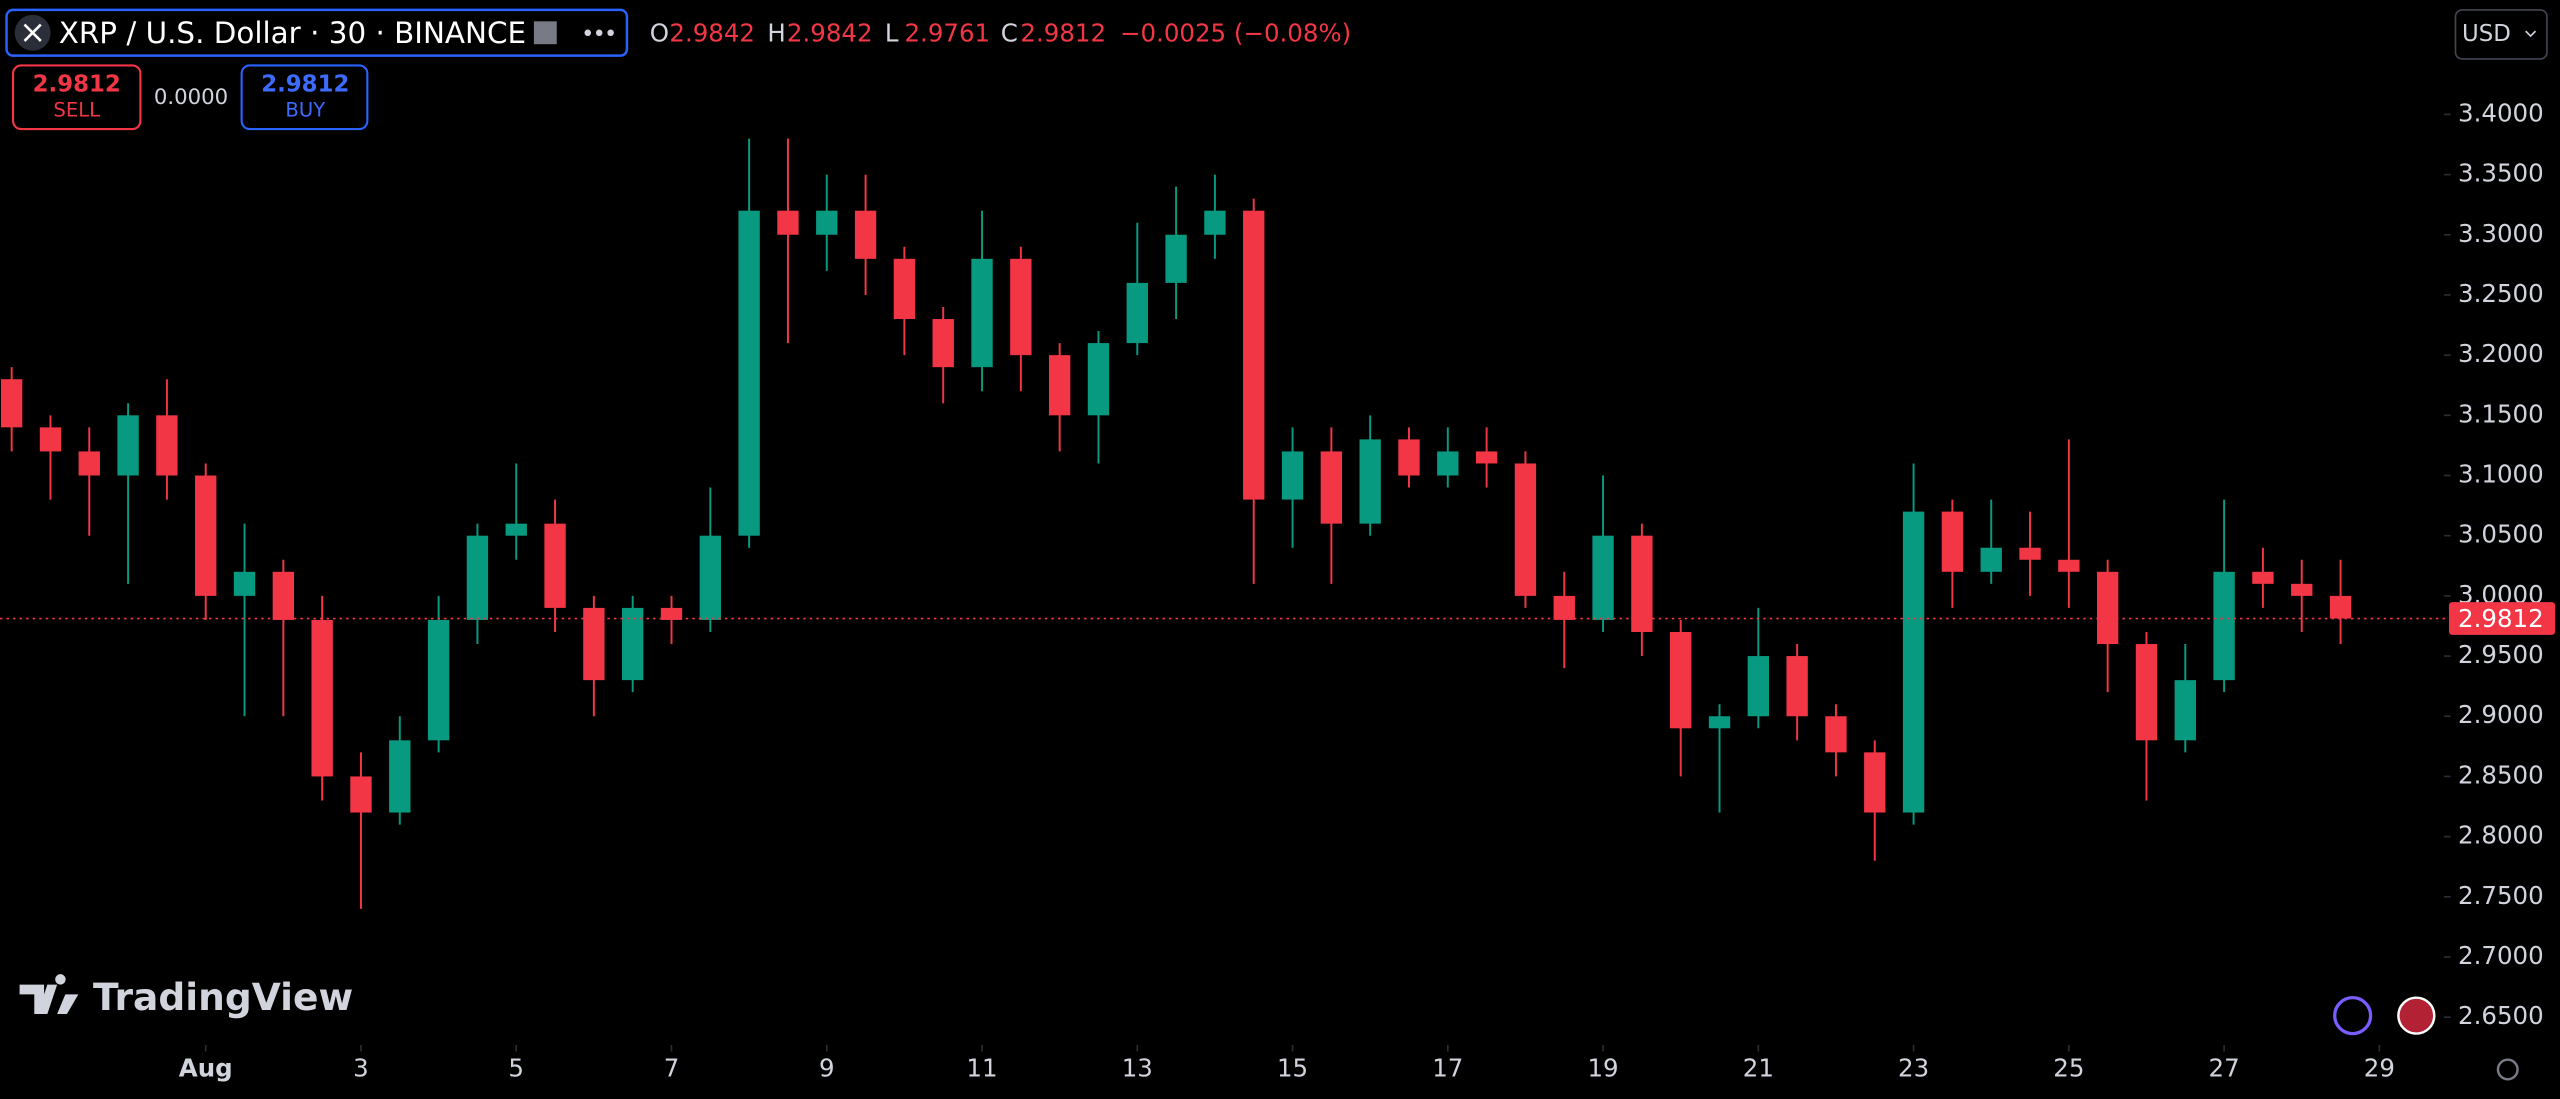 This screenshot has height=1099, width=2560. I want to click on x-tick-label: 23, so click(1913, 1068).